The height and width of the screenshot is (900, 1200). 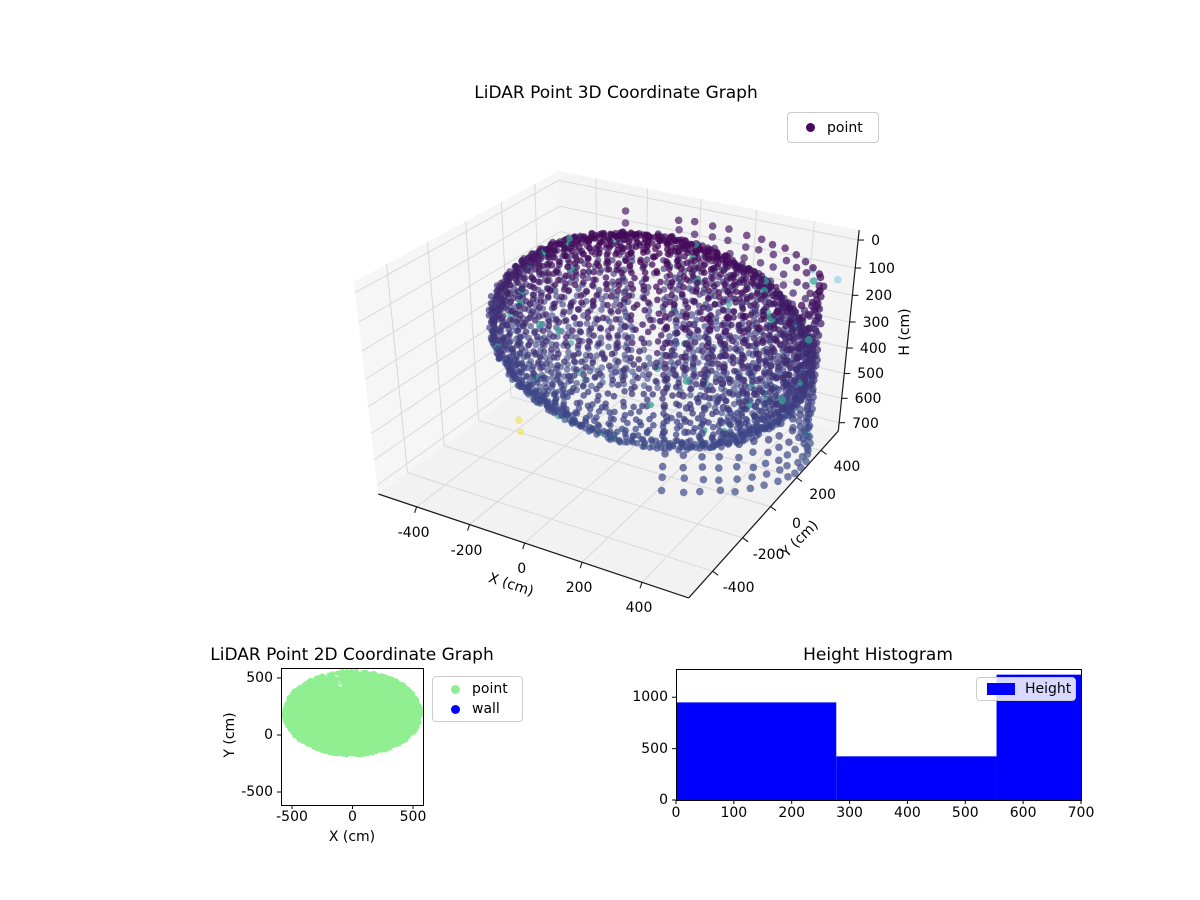 I want to click on plot3d-legend: point, so click(x=833, y=127).